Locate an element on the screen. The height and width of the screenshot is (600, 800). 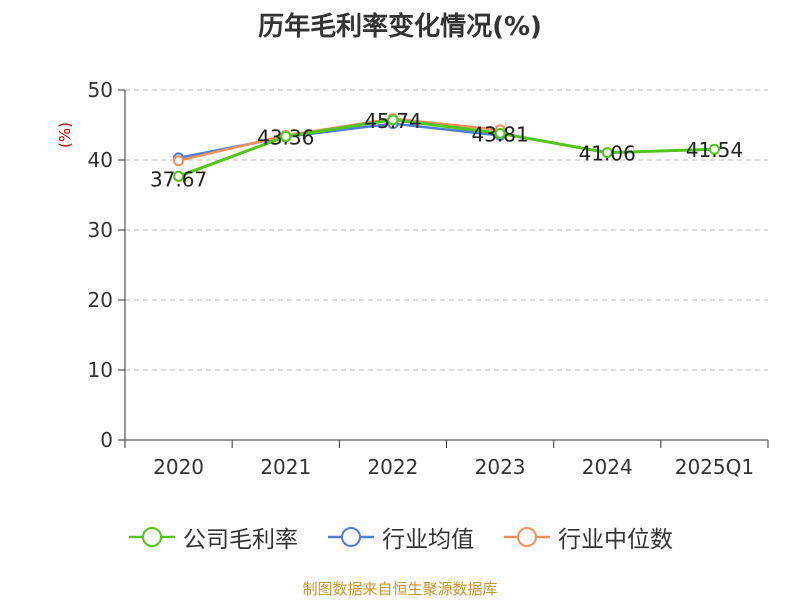
legend-item-company: 公司毛利率 is located at coordinates (212, 537).